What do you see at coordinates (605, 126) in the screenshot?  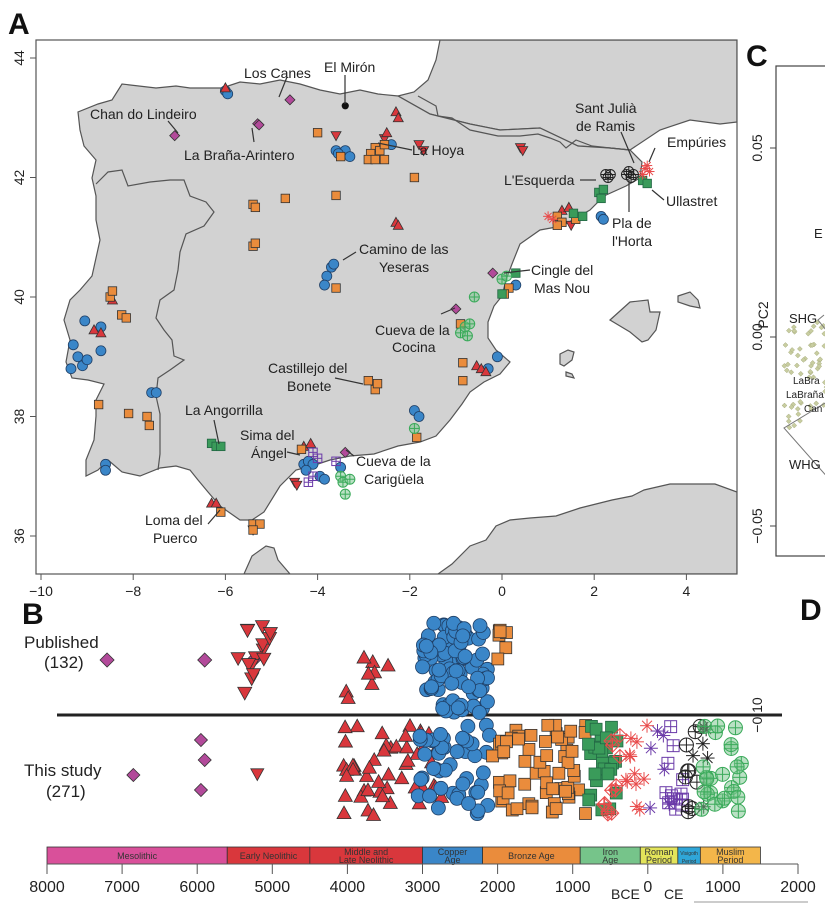 I see `label-de-ramis: de Ramis` at bounding box center [605, 126].